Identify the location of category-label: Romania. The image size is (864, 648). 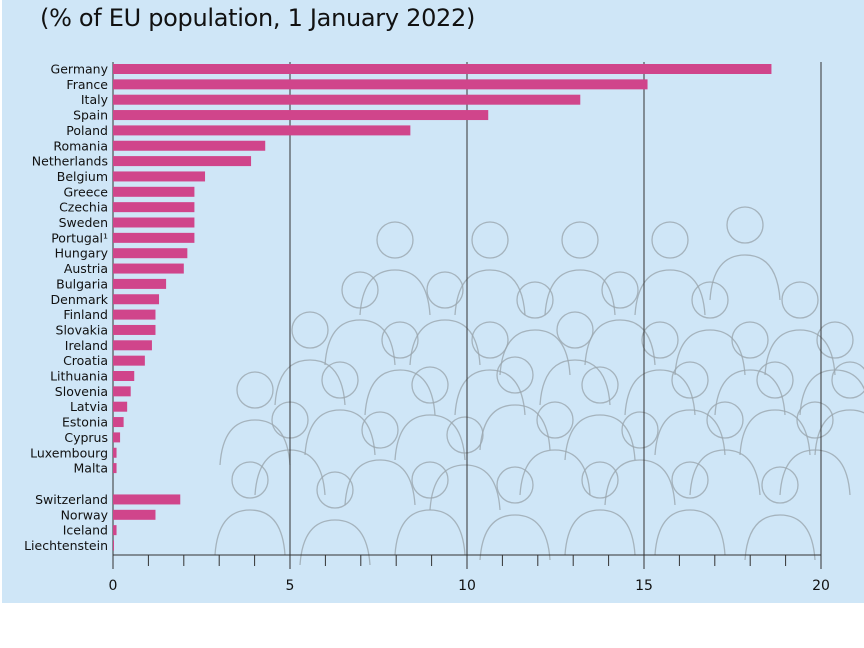
(80, 145).